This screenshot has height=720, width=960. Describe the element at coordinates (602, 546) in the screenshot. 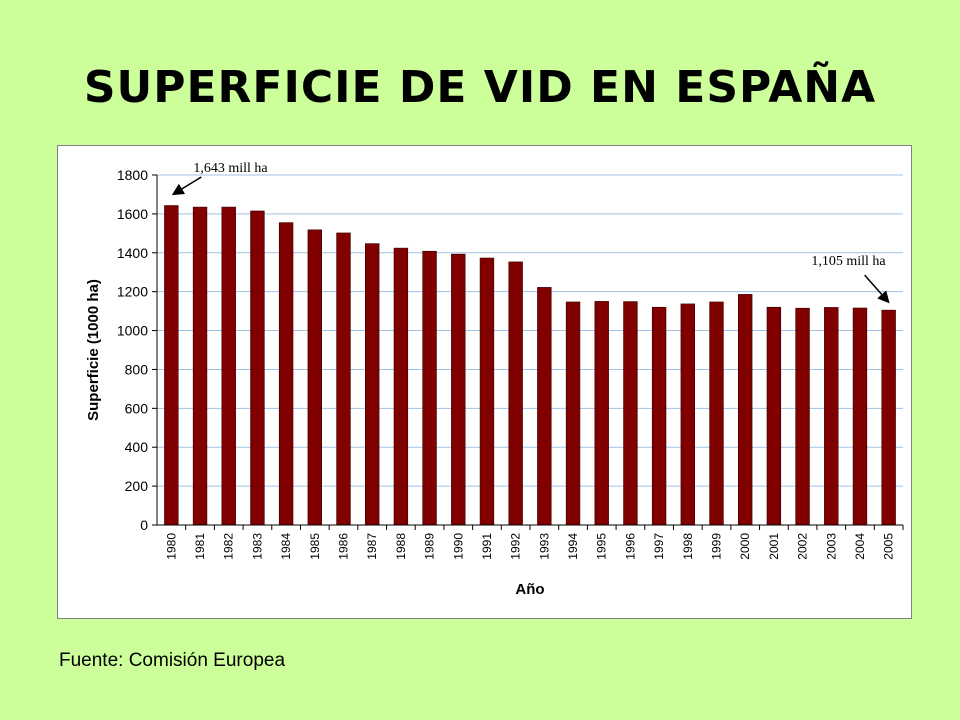

I see `x-tick-label: 1995` at that location.